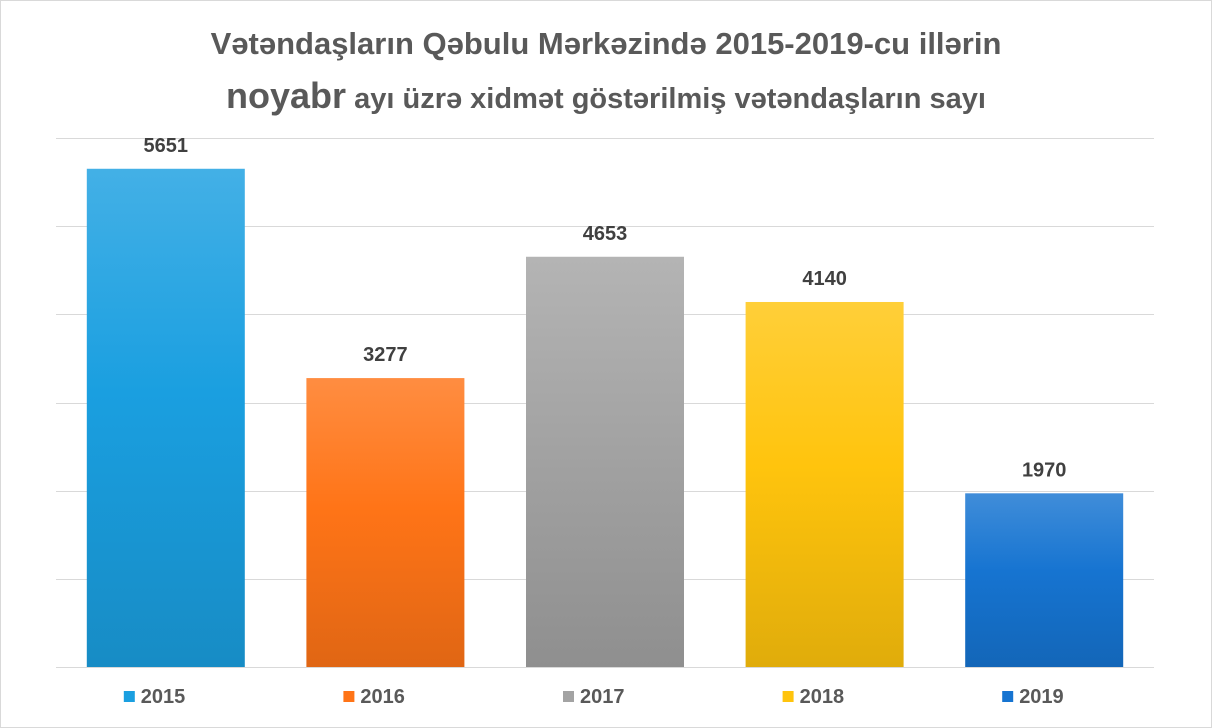 The height and width of the screenshot is (728, 1212). Describe the element at coordinates (286, 95) in the screenshot. I see `chart-title-emphasis: noyabr` at that location.